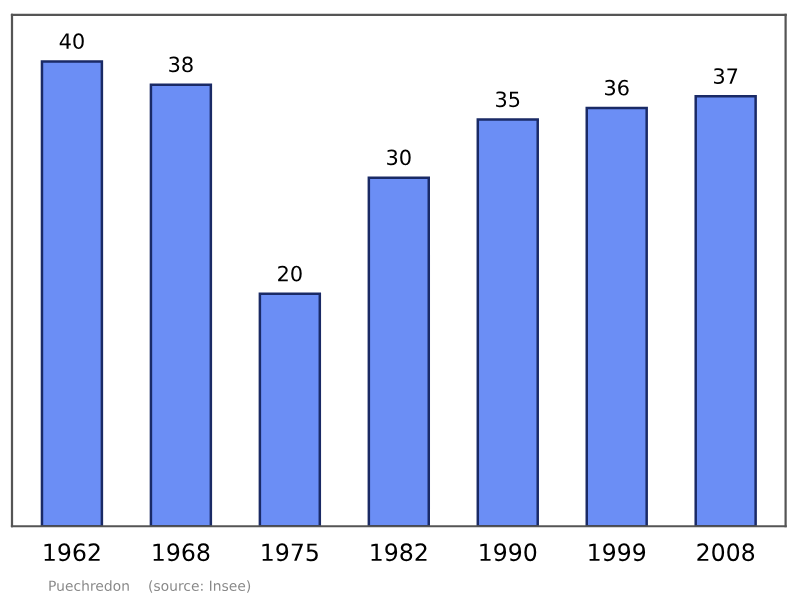  What do you see at coordinates (617, 552) in the screenshot?
I see `x-tick-label: 1999` at bounding box center [617, 552].